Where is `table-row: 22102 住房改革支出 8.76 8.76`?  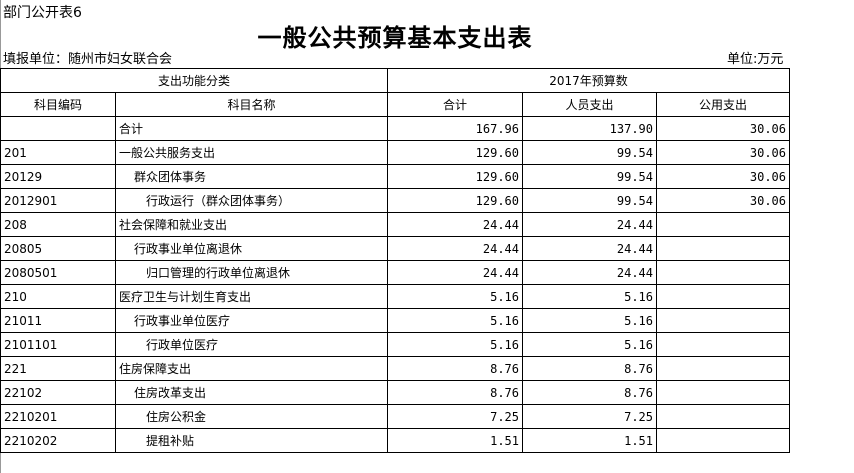 table-row: 22102 住房改革支出 8.76 8.76 is located at coordinates (395, 392).